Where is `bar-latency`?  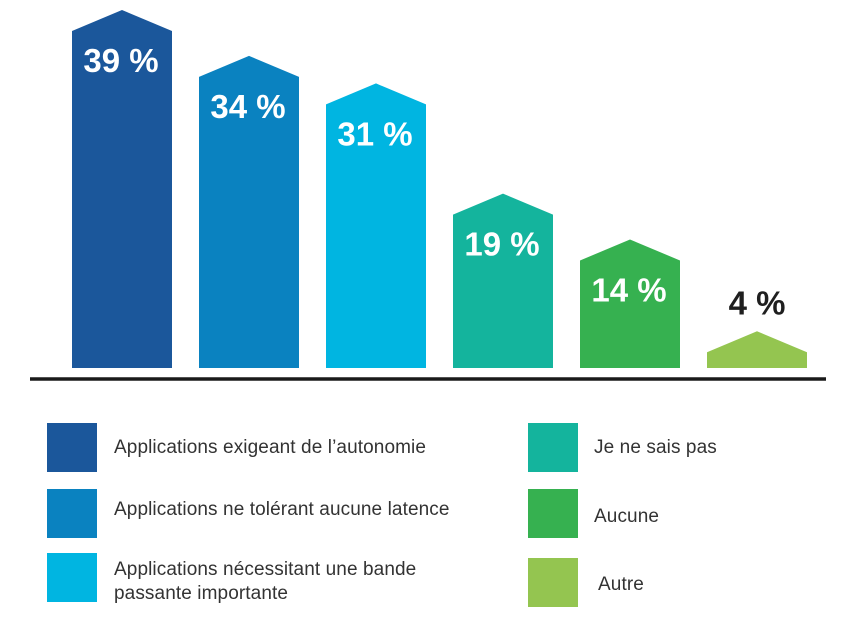
bar-latency is located at coordinates (249, 212).